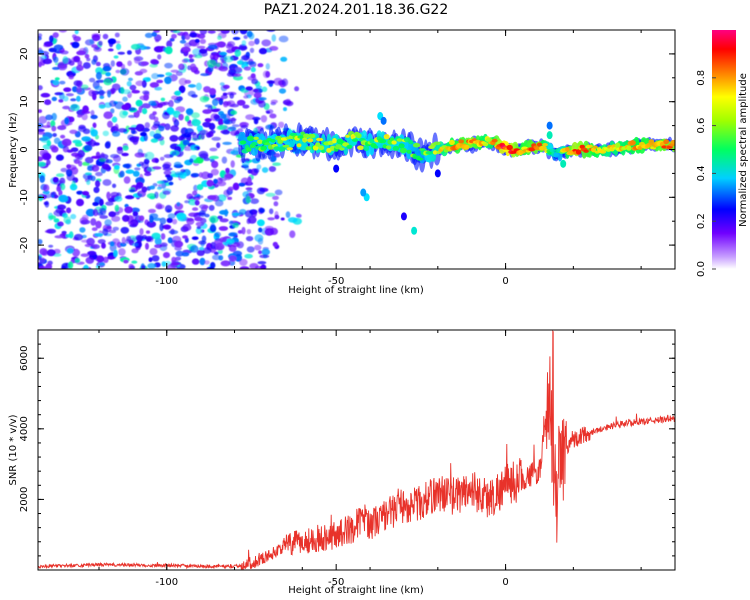  I want to click on y-tick-label: 10, so click(24, 101).